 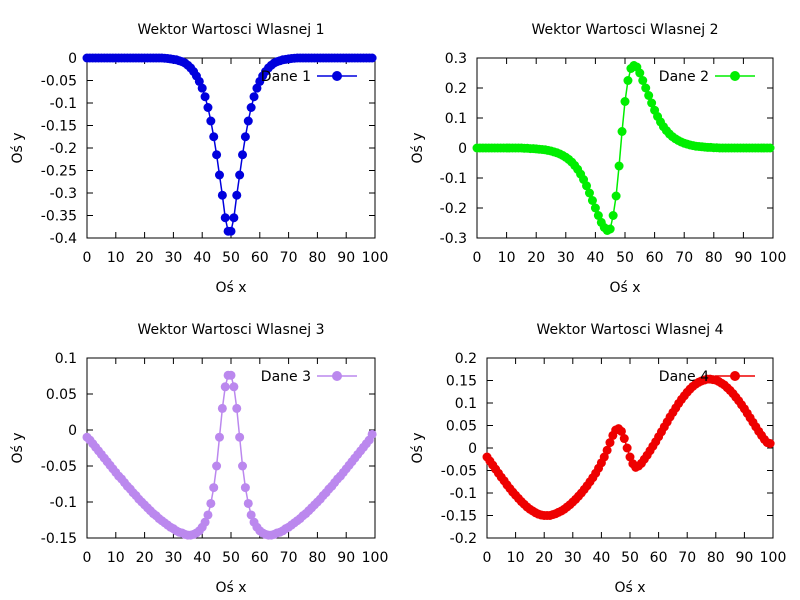 I want to click on y-tick-label: 0.15, so click(x=461, y=382).